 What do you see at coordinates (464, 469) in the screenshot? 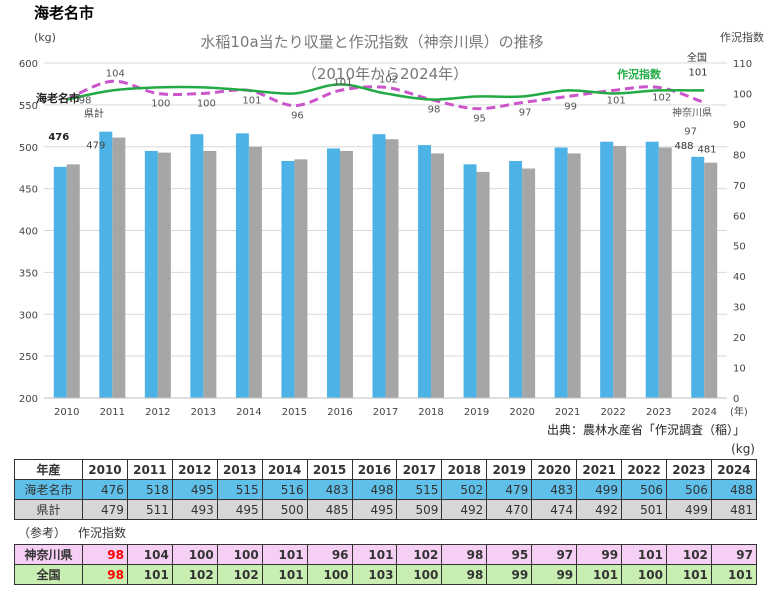
I see `table-year-header: 2018` at bounding box center [464, 469].